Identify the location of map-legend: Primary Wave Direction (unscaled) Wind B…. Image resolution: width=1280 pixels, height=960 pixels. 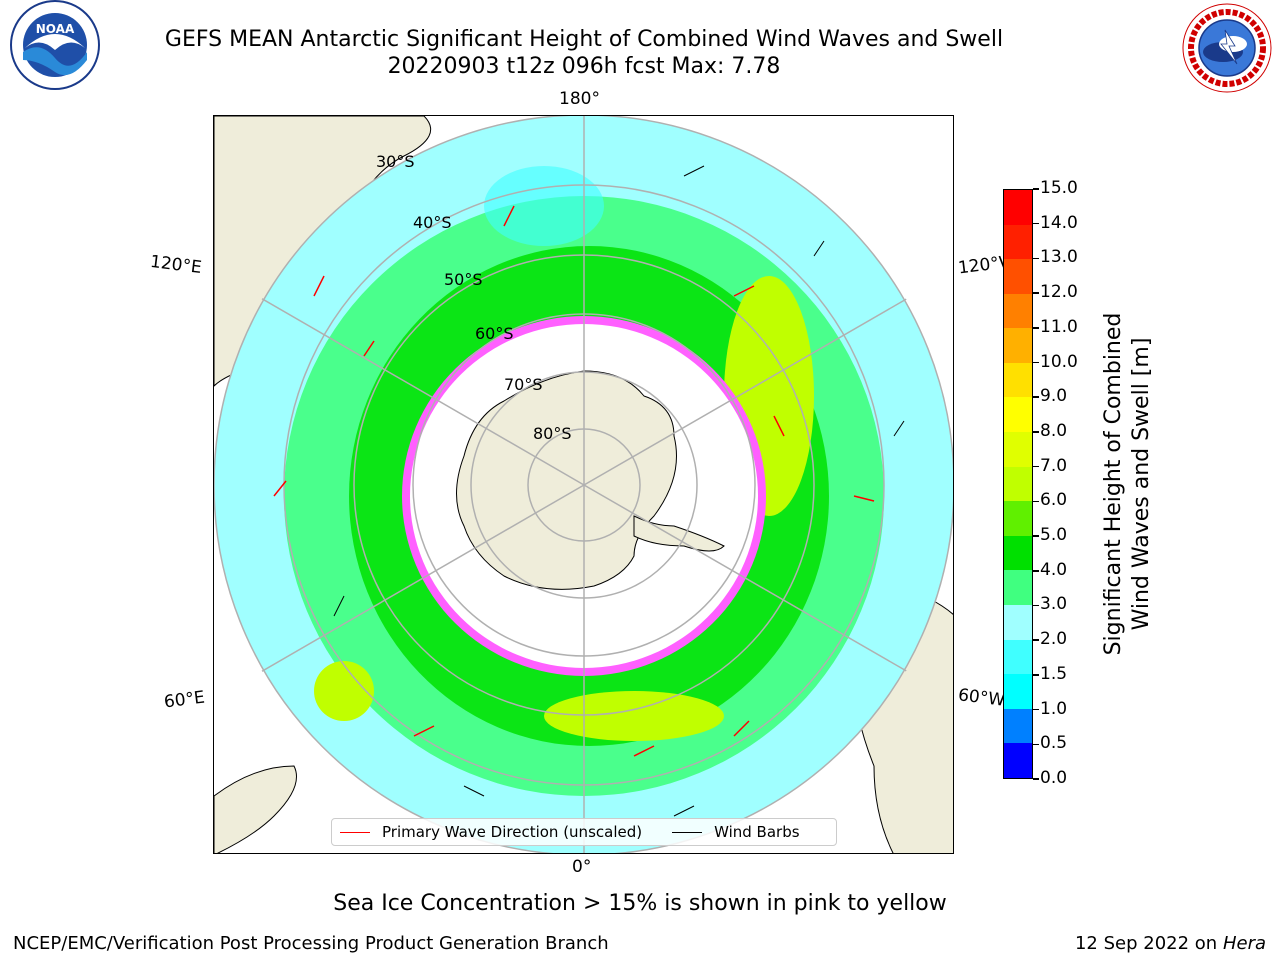
(584, 832).